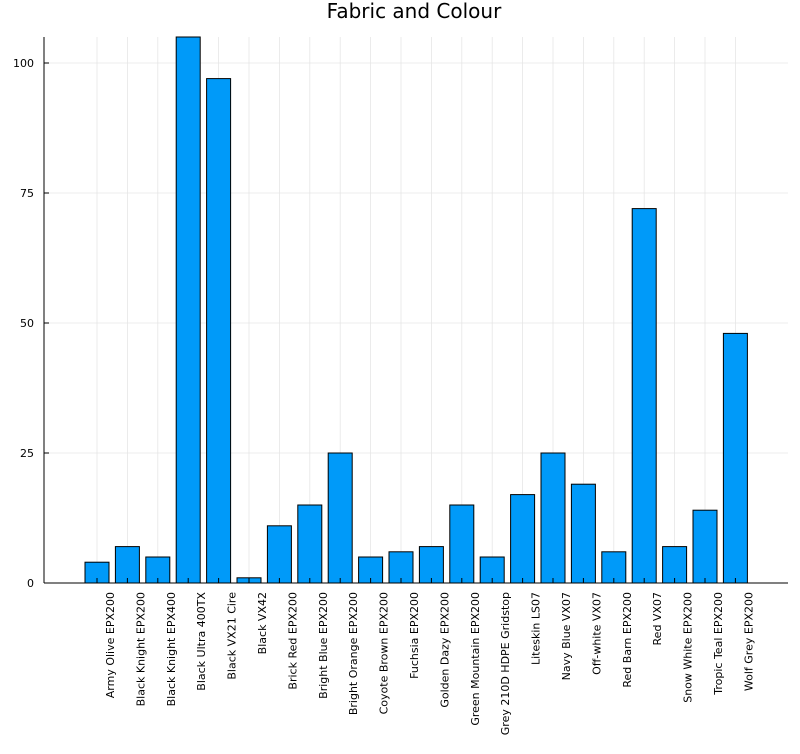 The height and width of the screenshot is (754, 800). What do you see at coordinates (627, 640) in the screenshot?
I see `x-tick-label: Red Barn EPX200` at bounding box center [627, 640].